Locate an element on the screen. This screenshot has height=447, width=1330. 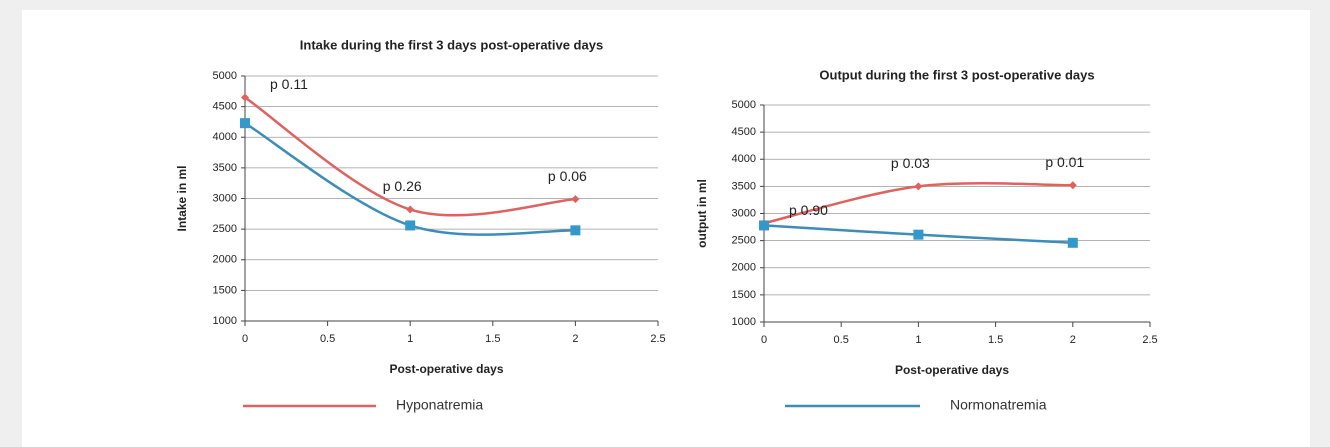
legend-label: Hyponatremia is located at coordinates (439, 405).